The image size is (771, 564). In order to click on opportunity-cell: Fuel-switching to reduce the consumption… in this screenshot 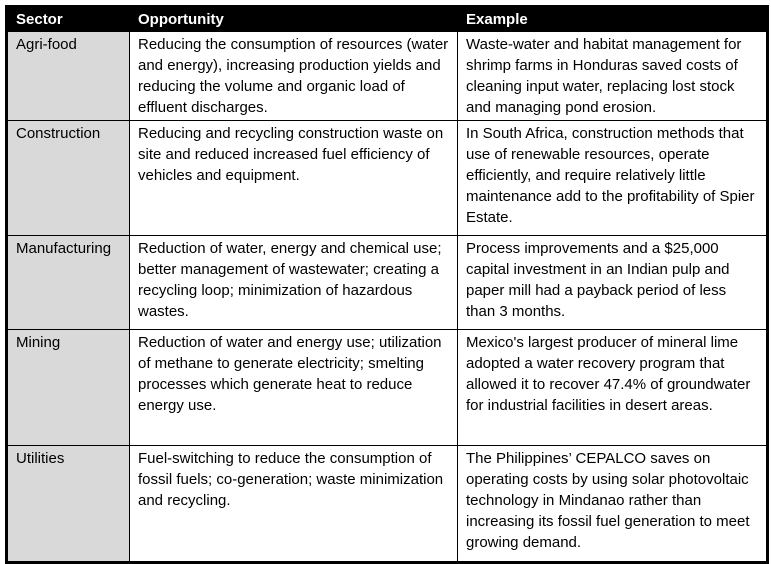, I will do `click(293, 504)`.